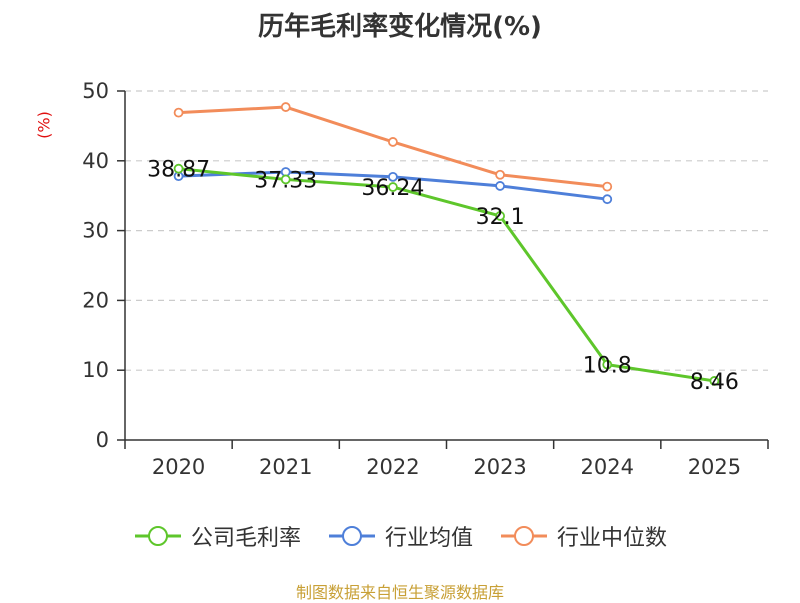 This screenshot has width=800, height=603. What do you see at coordinates (714, 467) in the screenshot?
I see `x-tick-label: 2025` at bounding box center [714, 467].